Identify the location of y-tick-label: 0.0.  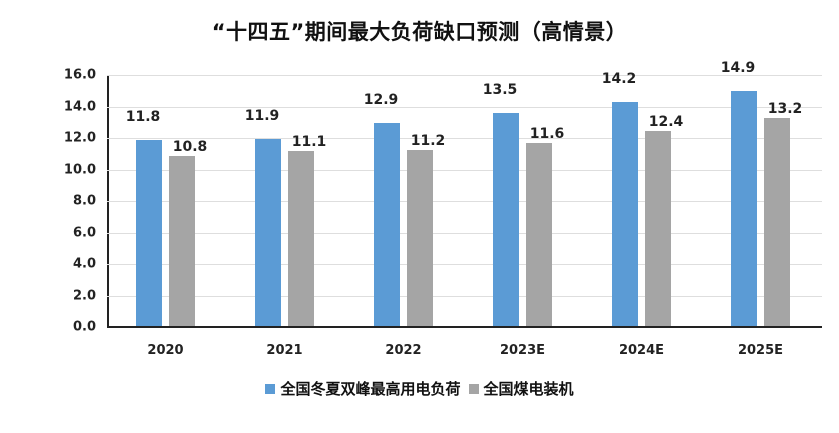
(84, 327).